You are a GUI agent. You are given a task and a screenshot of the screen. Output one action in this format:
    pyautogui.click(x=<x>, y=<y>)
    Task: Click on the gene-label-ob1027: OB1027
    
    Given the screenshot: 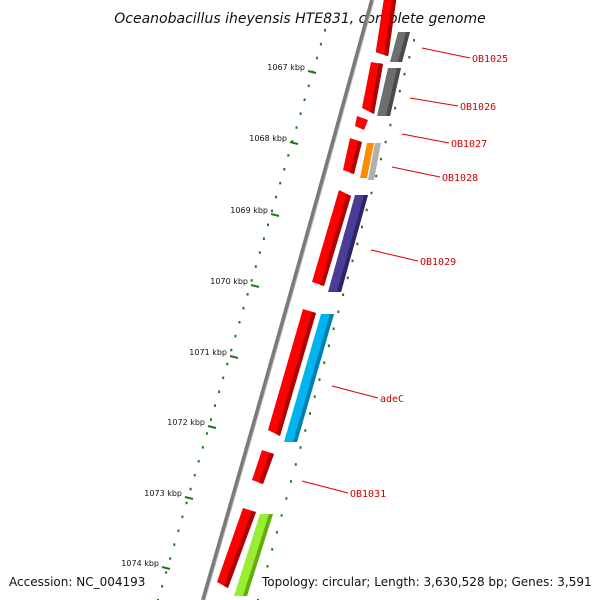 What is the action you would take?
    pyautogui.click(x=469, y=144)
    